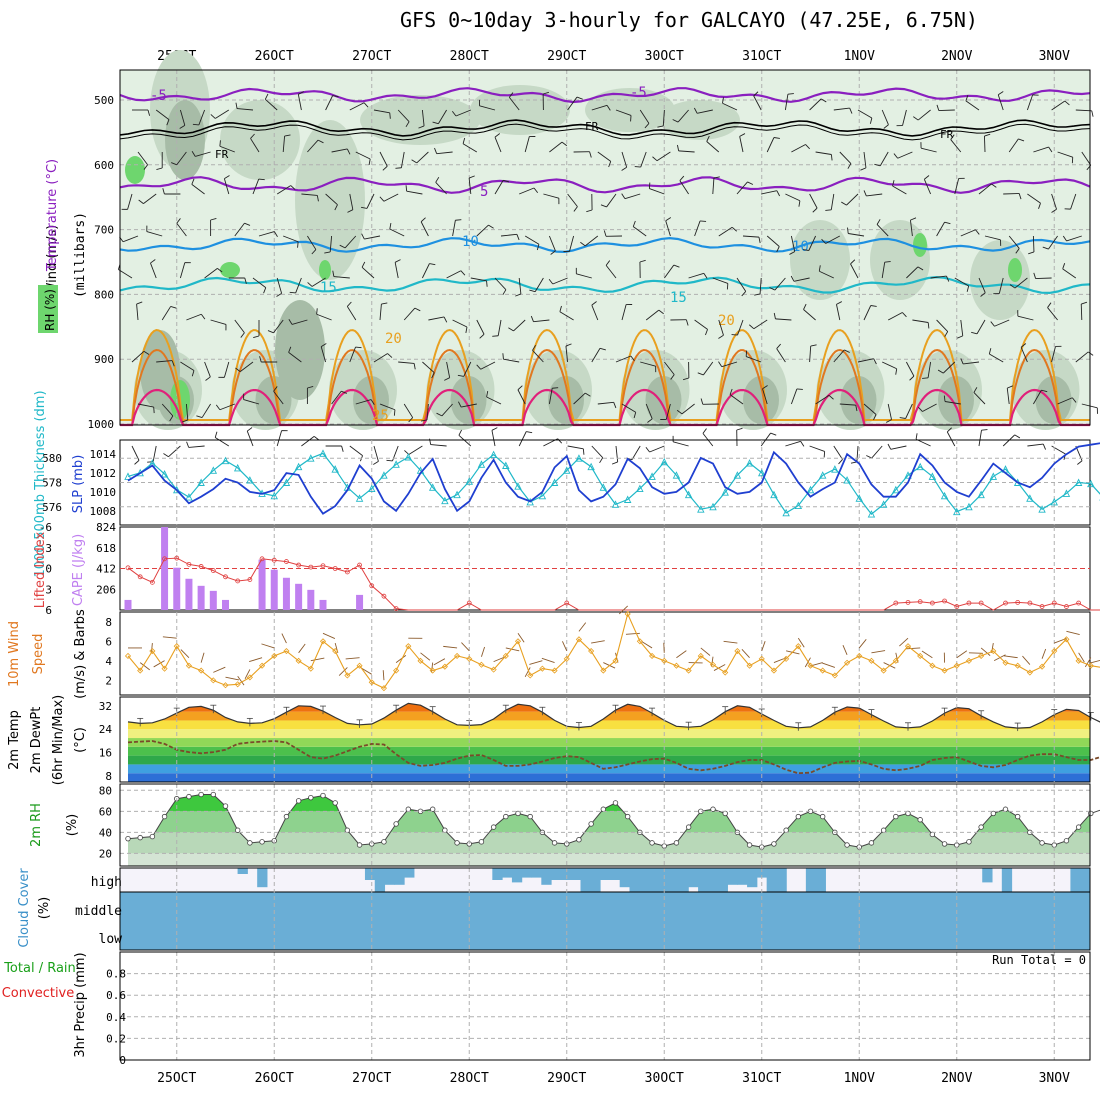 This screenshot has width=1100, height=1100. What do you see at coordinates (1039, 960) in the screenshot?
I see `precip-run-total: Run Total = 0` at bounding box center [1039, 960].